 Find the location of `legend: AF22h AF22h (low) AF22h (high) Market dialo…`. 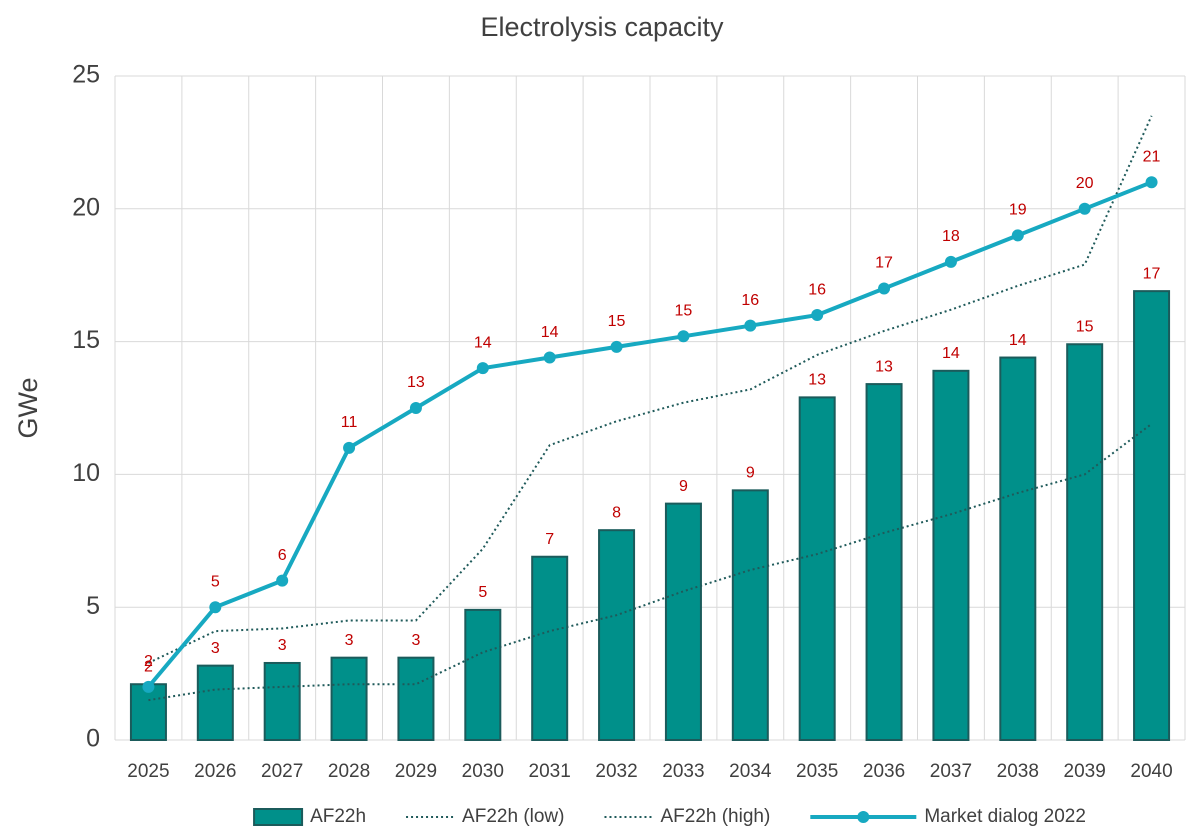

legend: AF22h AF22h (low) AF22h (high) Market dialo… is located at coordinates (669, 816).